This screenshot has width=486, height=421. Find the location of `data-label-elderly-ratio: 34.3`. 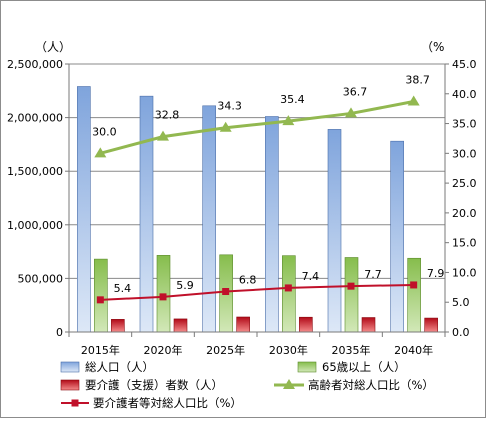

data-label-elderly-ratio: 34.3 is located at coordinates (229, 106).